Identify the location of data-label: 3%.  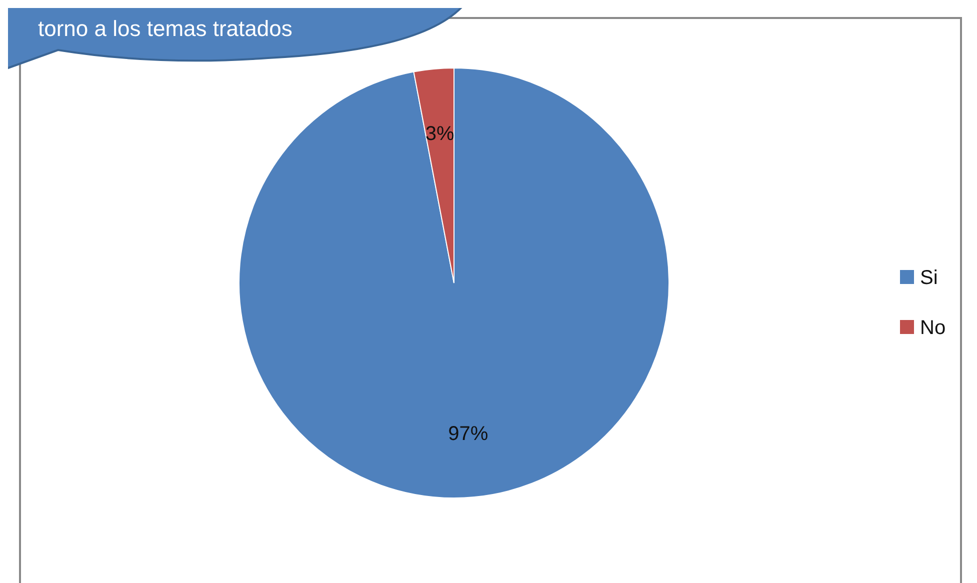
(440, 134).